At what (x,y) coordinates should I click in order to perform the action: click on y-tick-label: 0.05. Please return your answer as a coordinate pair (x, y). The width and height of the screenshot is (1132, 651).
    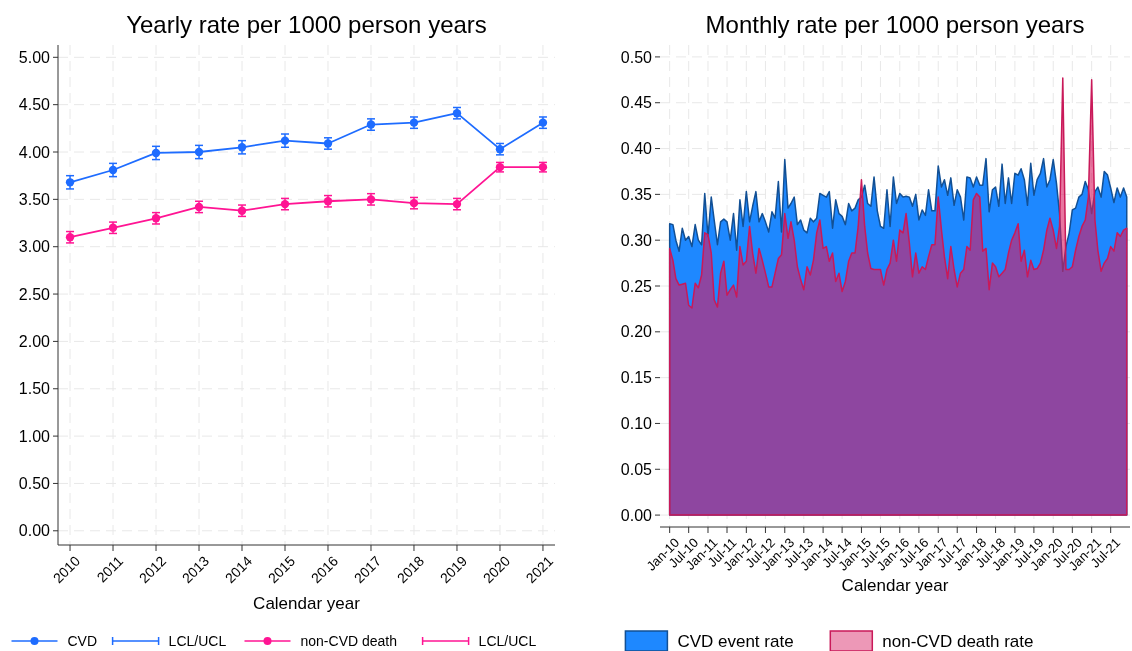
    Looking at the image, I should click on (636, 469).